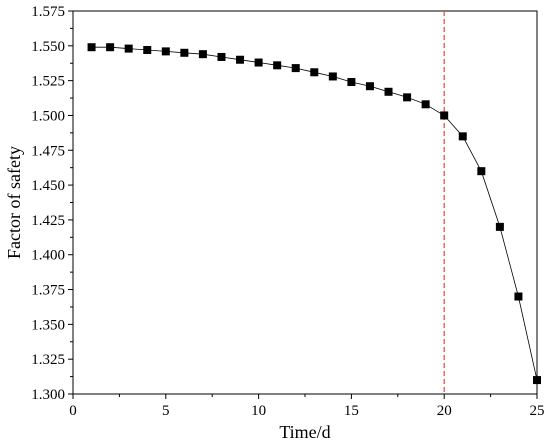 The image size is (550, 443). I want to click on x-tick-label: 20, so click(444, 411).